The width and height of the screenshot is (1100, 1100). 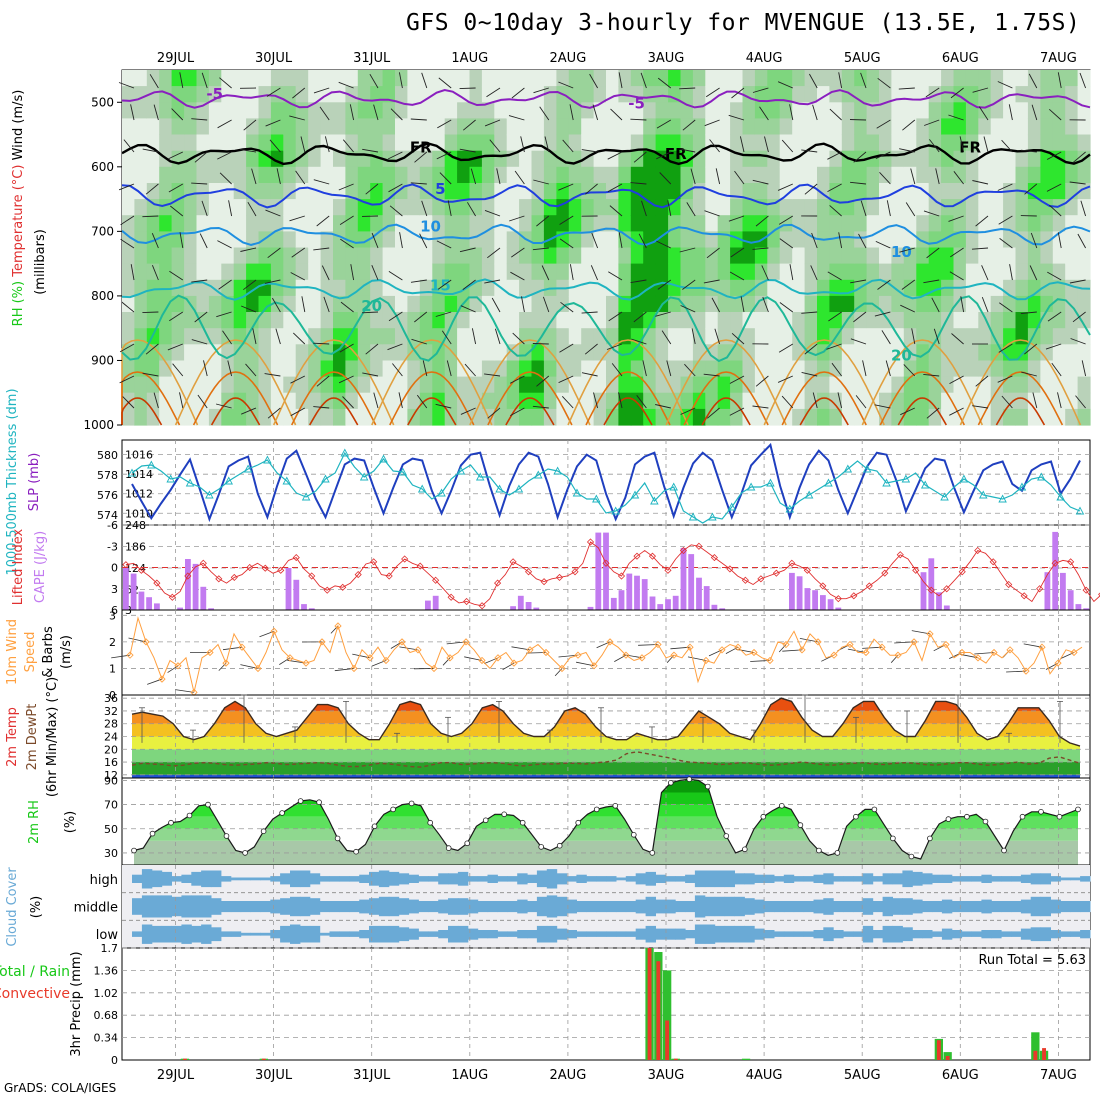 I want to click on temp-tick-label: 12, so click(x=111, y=775).